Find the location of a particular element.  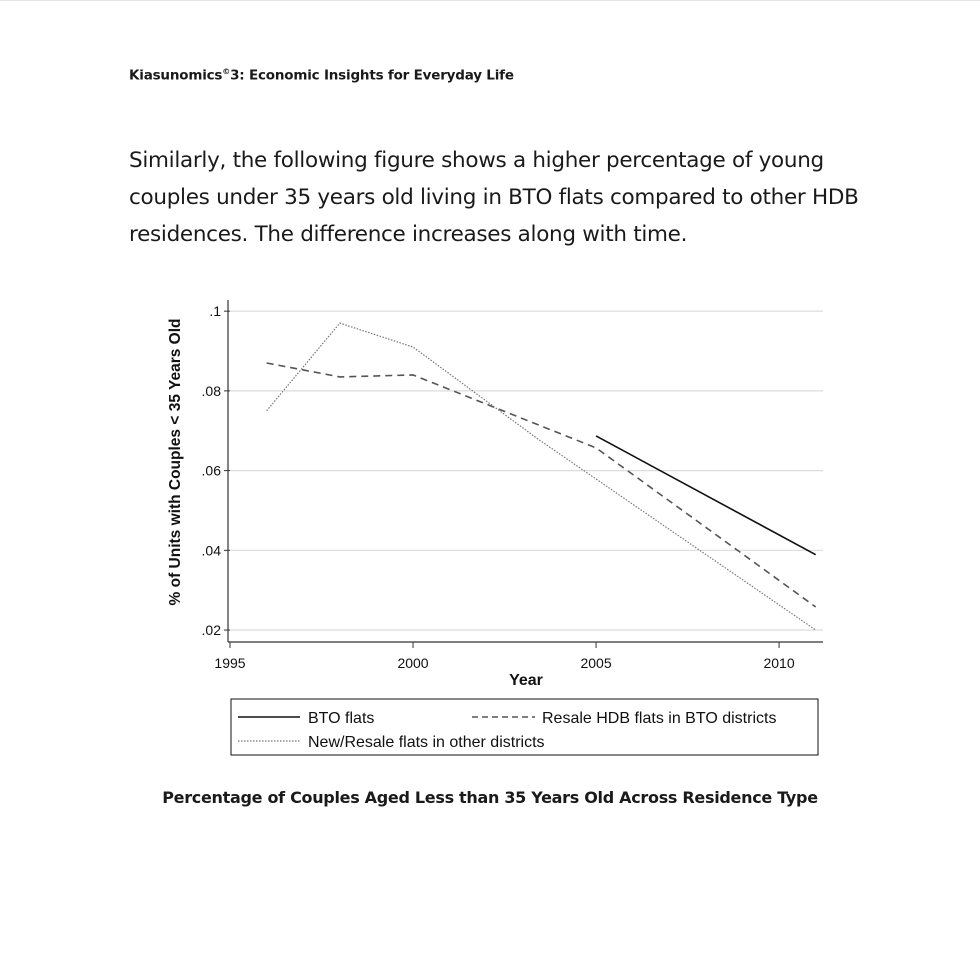

page-top-border is located at coordinates (490, 0).